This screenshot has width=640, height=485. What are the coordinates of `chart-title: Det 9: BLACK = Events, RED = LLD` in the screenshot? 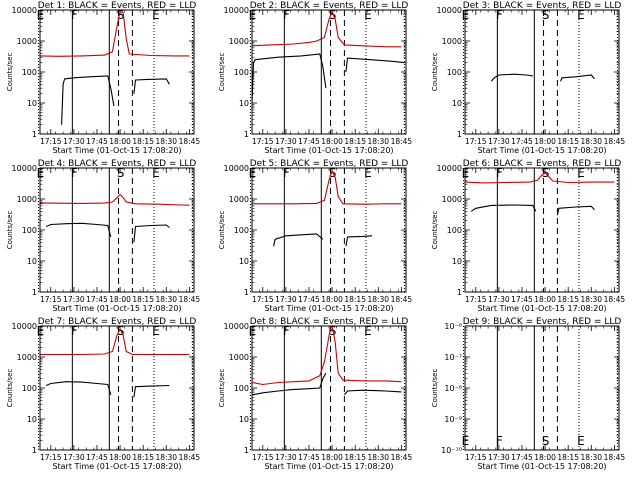 It's located at (542, 322).